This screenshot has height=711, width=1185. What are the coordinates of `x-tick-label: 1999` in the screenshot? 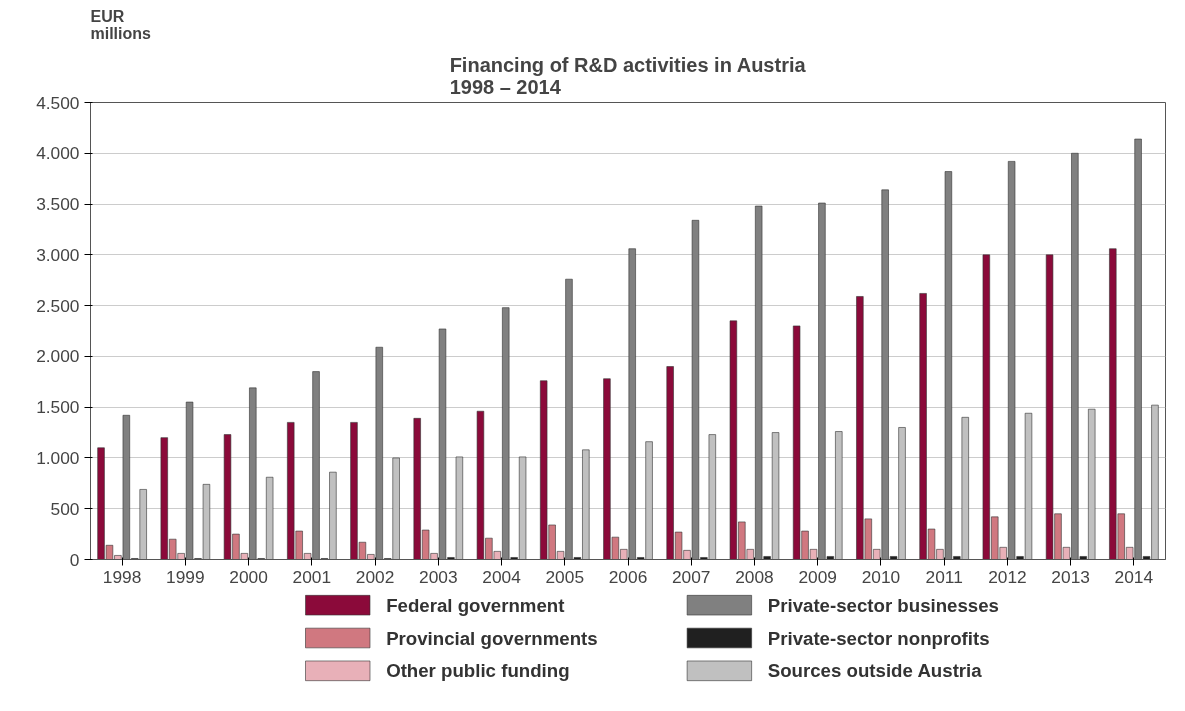 It's located at (185, 576).